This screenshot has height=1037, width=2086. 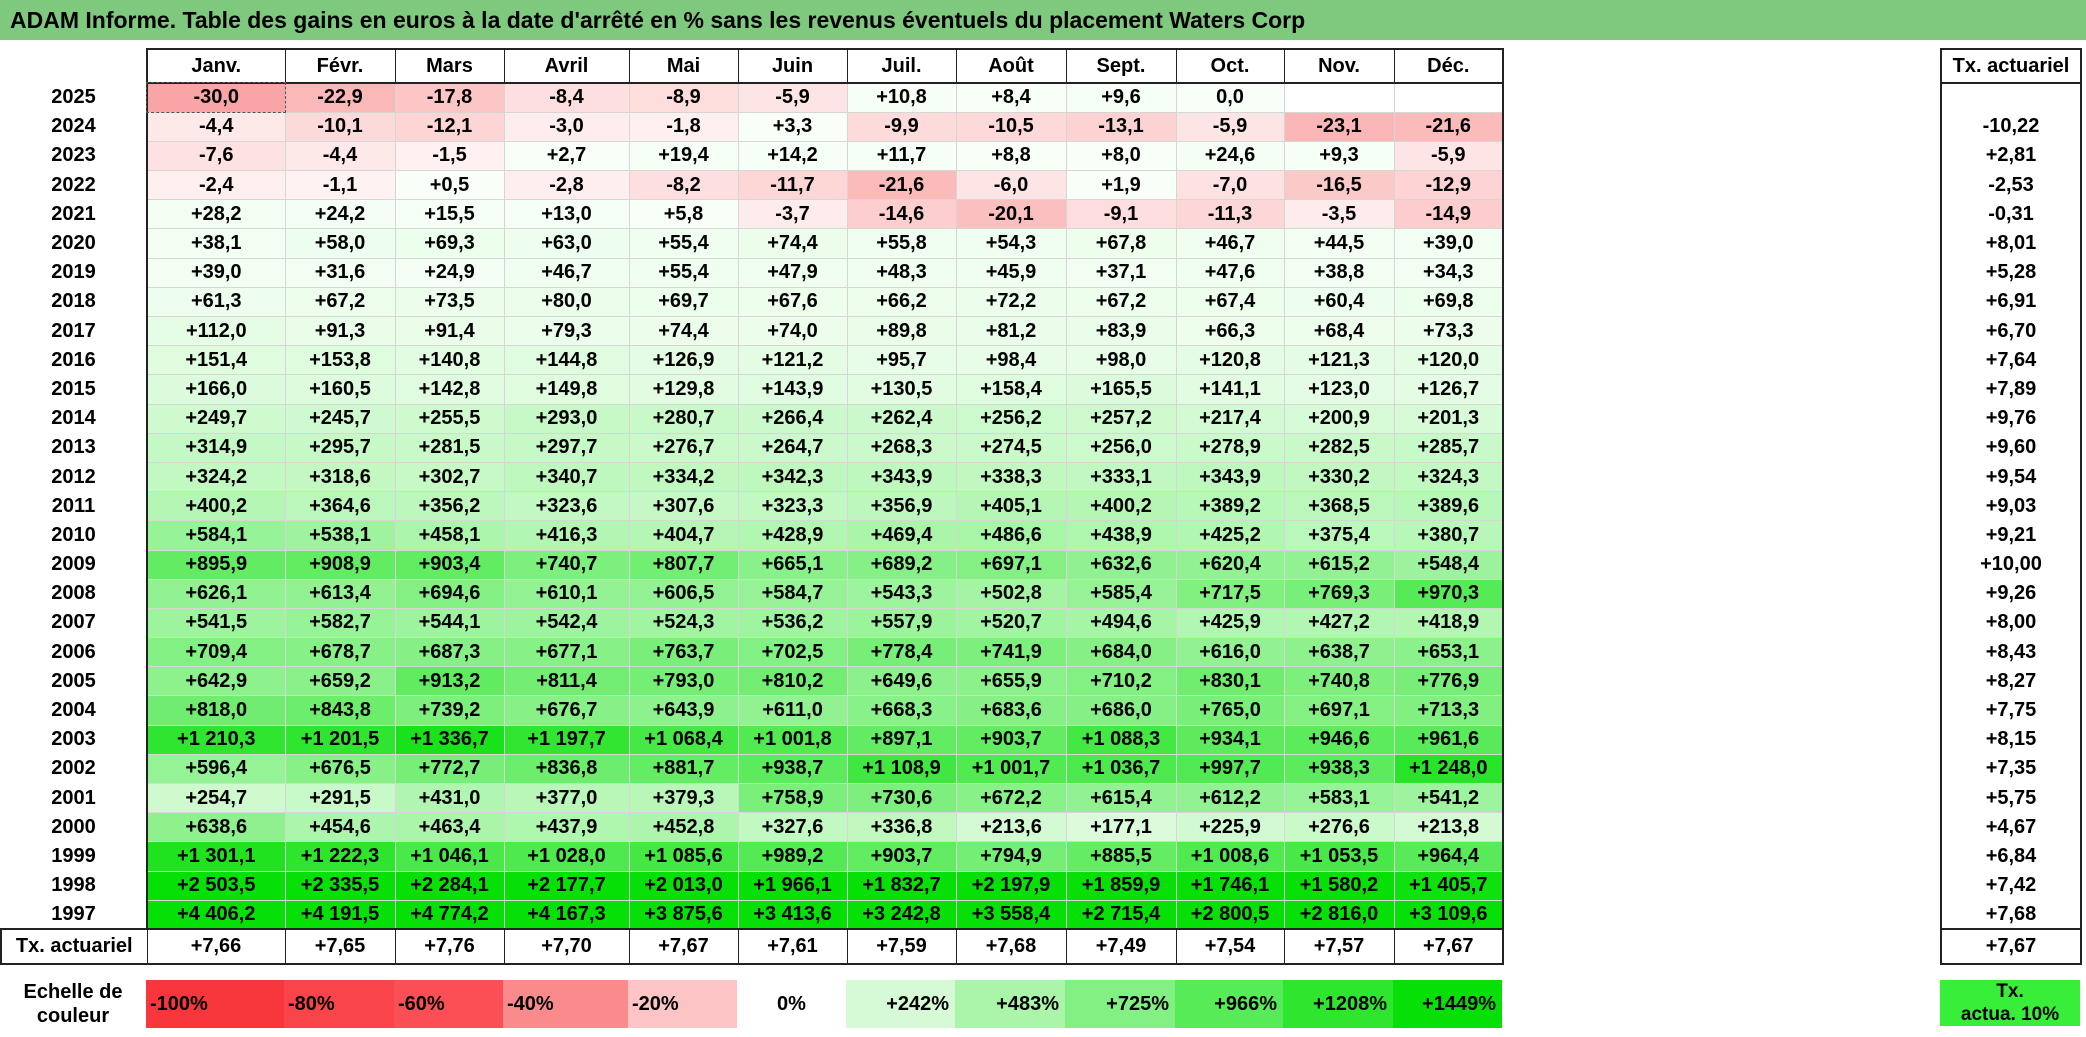 What do you see at coordinates (1339, 535) in the screenshot?
I see `gain-cell: +375,4` at bounding box center [1339, 535].